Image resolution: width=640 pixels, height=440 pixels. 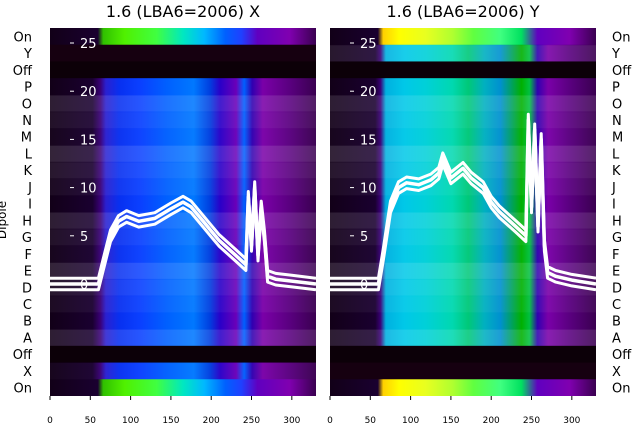 What do you see at coordinates (88, 44) in the screenshot?
I see `overlay-ytick-label: 25` at bounding box center [88, 44].